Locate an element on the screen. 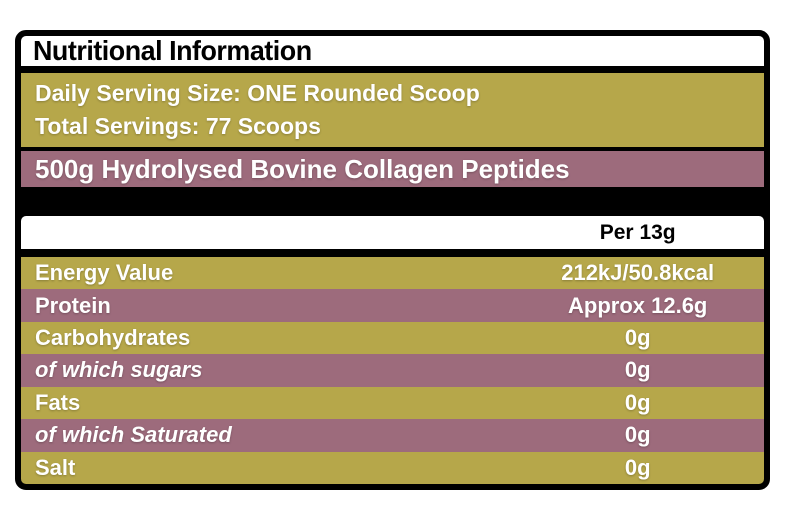  nutrient-name: of which Saturated is located at coordinates (133, 435).